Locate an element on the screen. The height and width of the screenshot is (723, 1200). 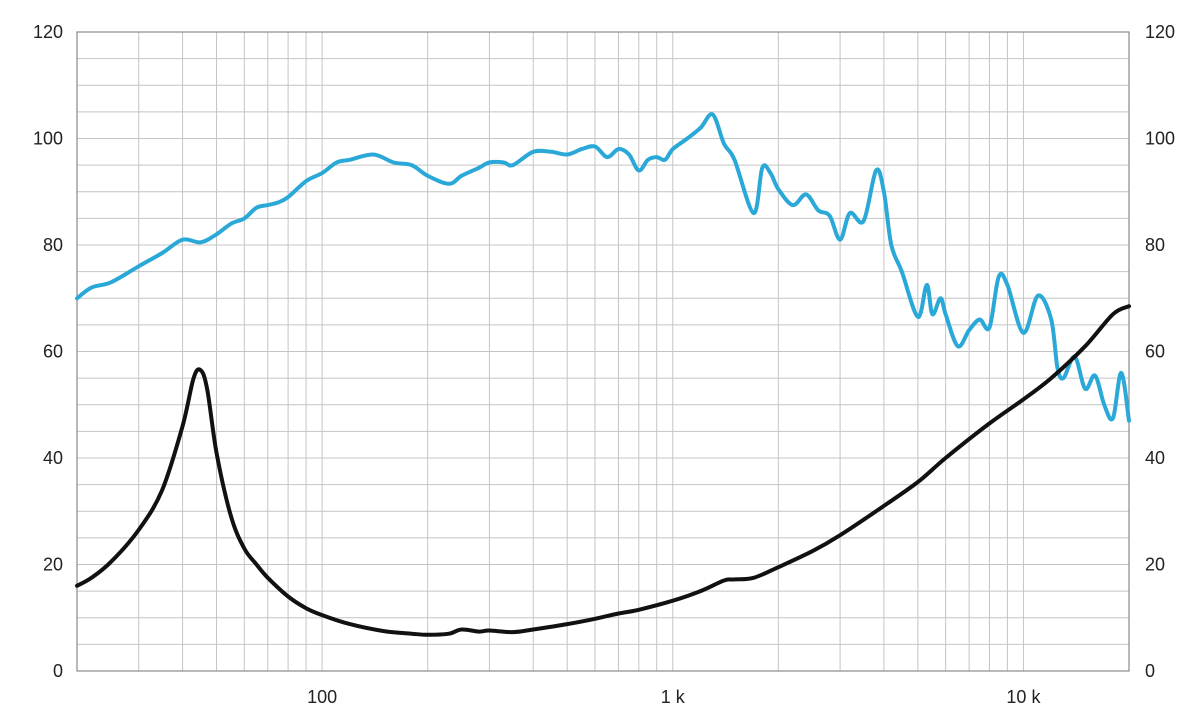
x-tick-label: 1 k is located at coordinates (673, 697).